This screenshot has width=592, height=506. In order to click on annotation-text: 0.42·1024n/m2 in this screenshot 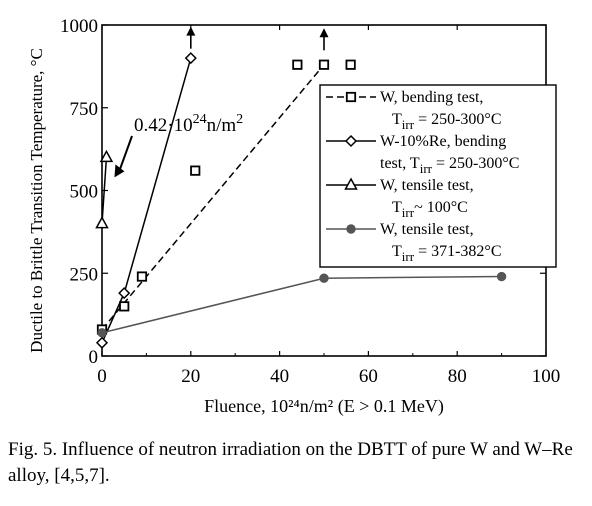, I will do `click(188, 124)`.